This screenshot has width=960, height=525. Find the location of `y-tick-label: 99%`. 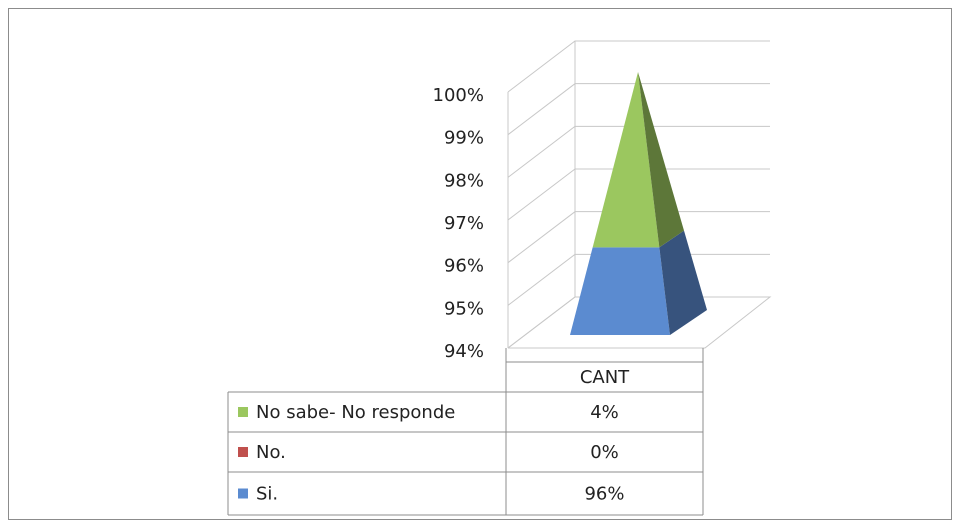

y-tick-label: 99% is located at coordinates (464, 138).